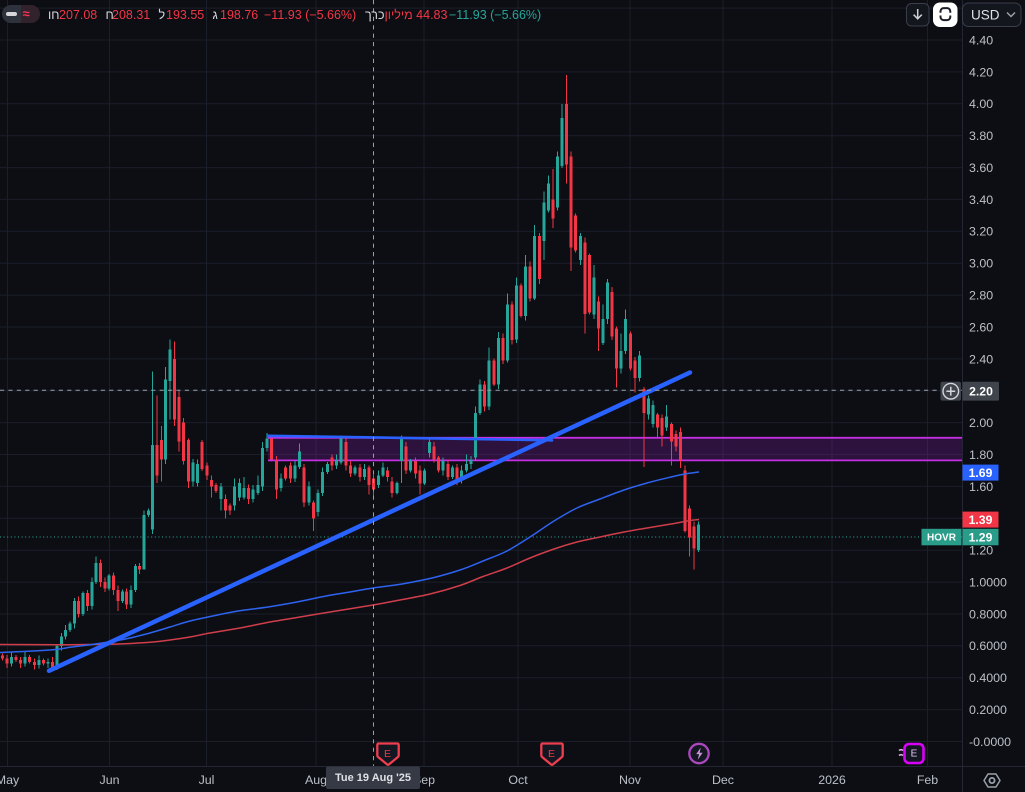 Image resolution: width=1025 pixels, height=792 pixels. I want to click on svg-text: 0.4000, so click(988, 678).